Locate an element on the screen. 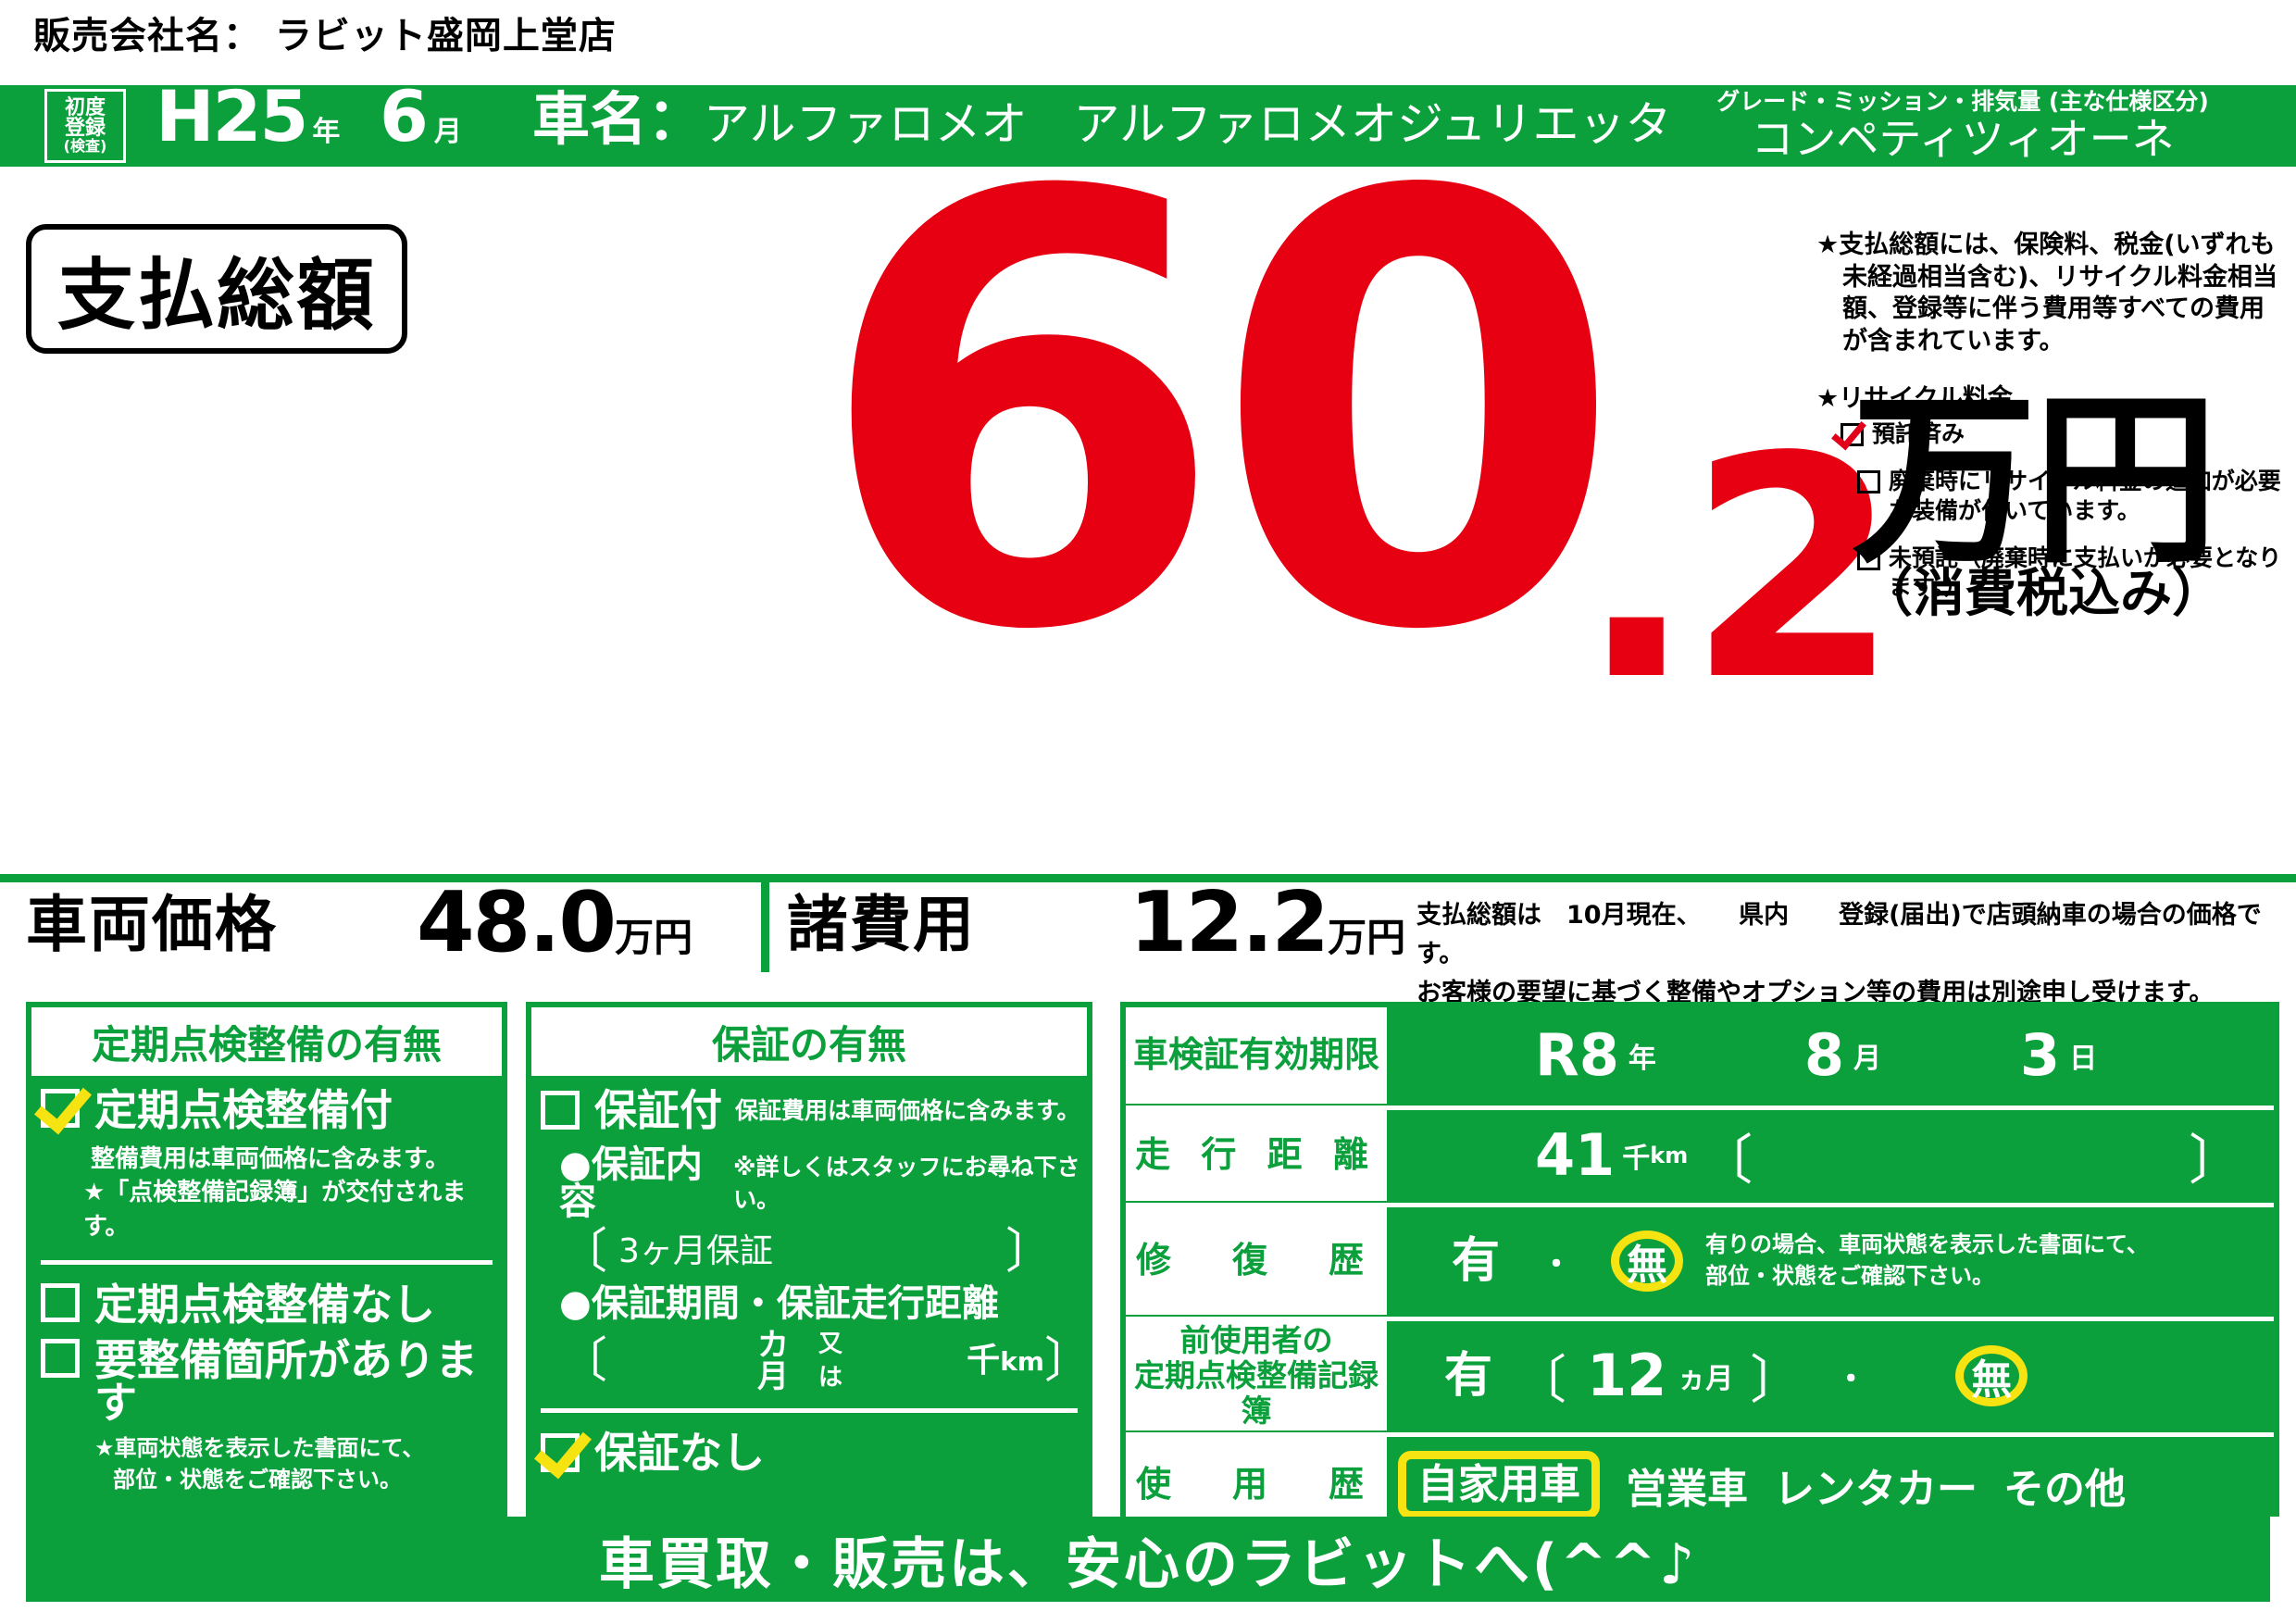  warranty-title: 保証の有無 is located at coordinates (809, 1041).